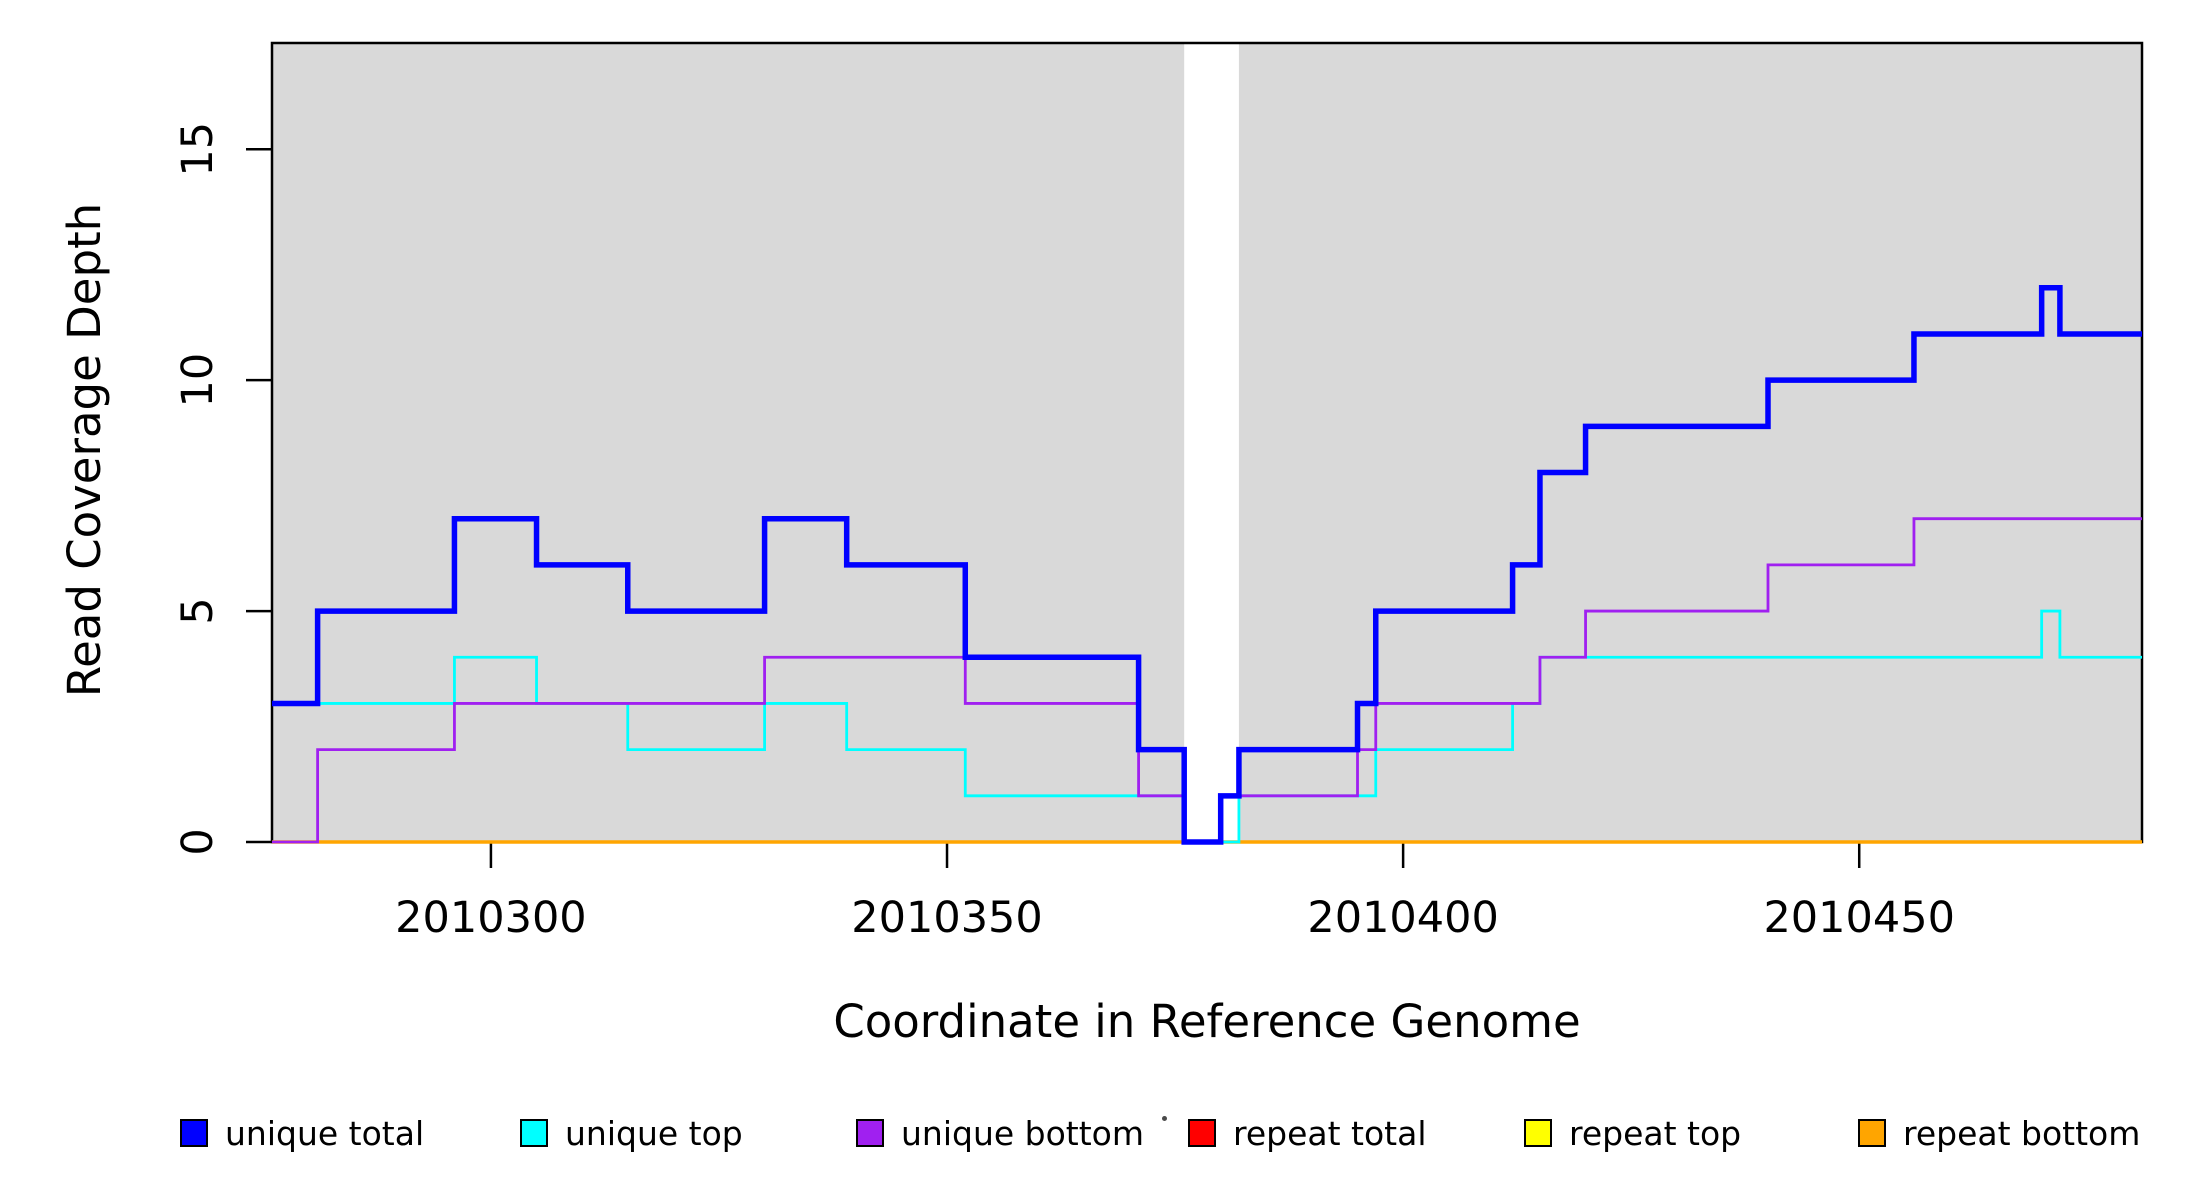 The image size is (2200, 1200). Describe the element at coordinates (198, 149) in the screenshot. I see `y-tick-label: 15` at that location.